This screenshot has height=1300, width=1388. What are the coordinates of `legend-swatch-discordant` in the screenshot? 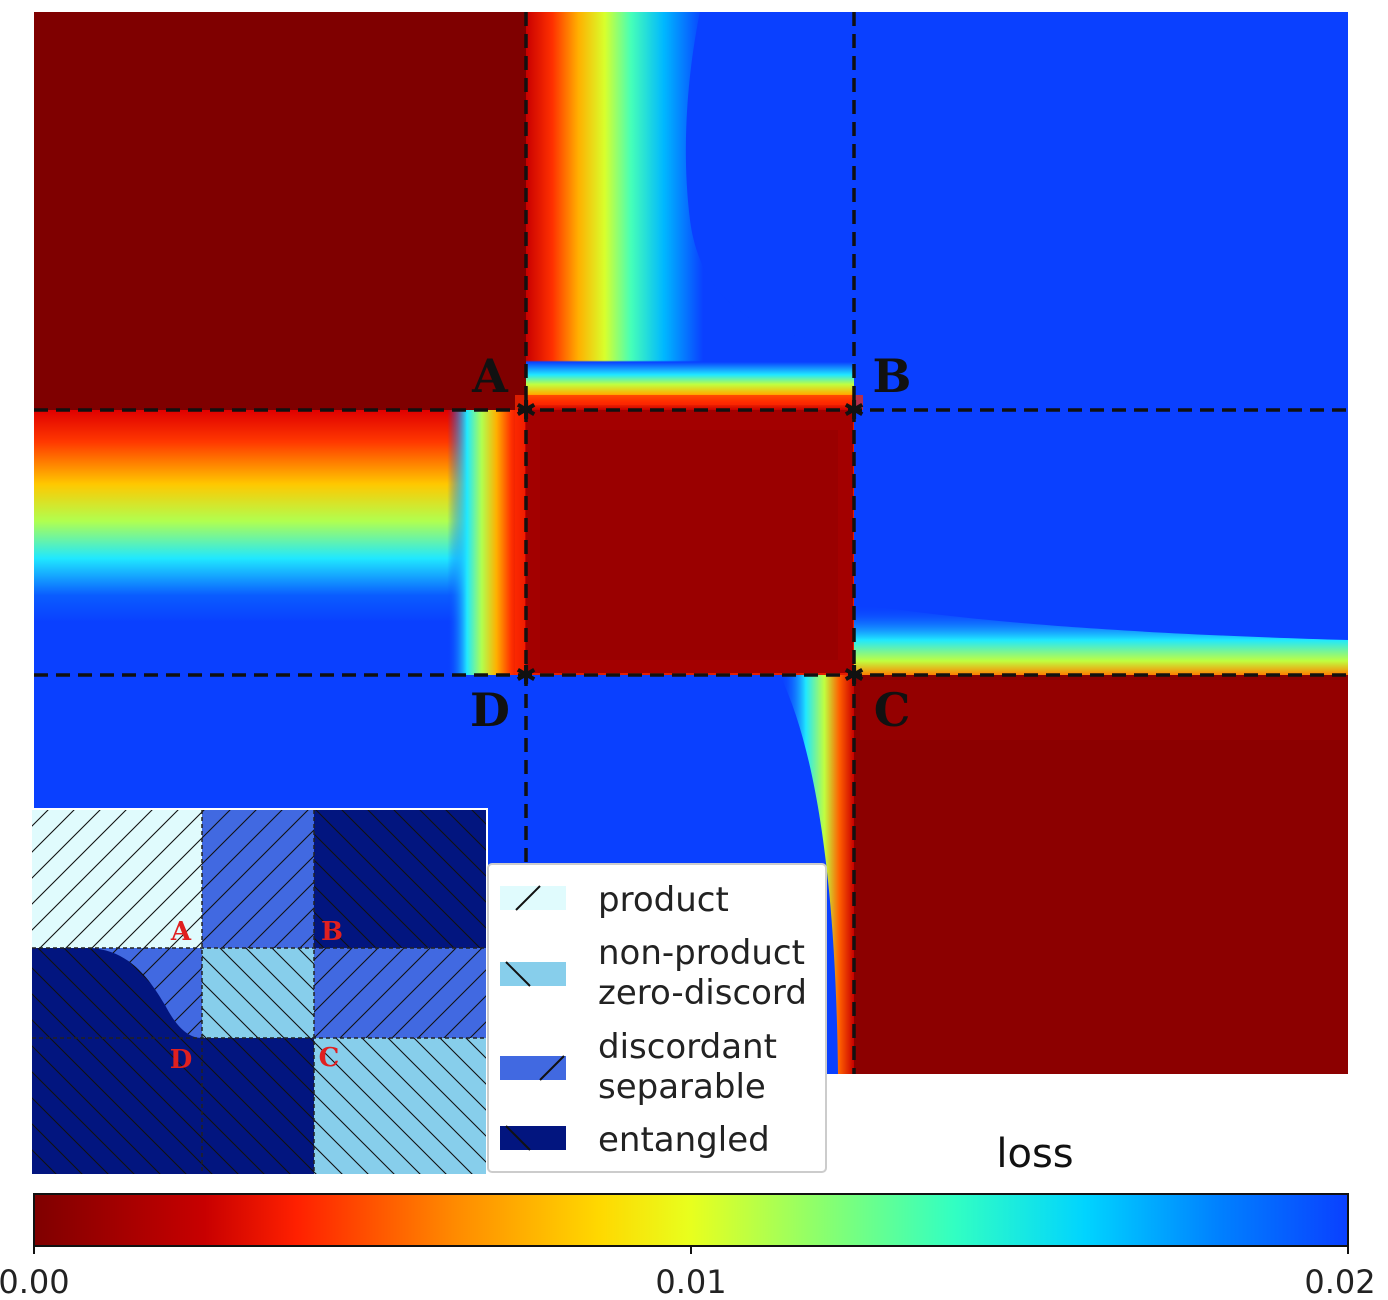 It's located at (533, 1068).